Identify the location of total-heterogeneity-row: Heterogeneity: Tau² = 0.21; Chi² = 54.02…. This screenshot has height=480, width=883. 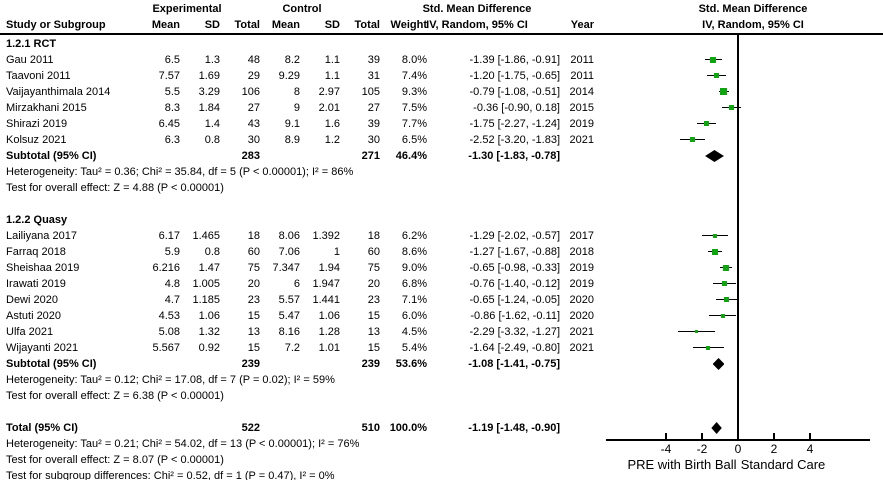
(441, 444).